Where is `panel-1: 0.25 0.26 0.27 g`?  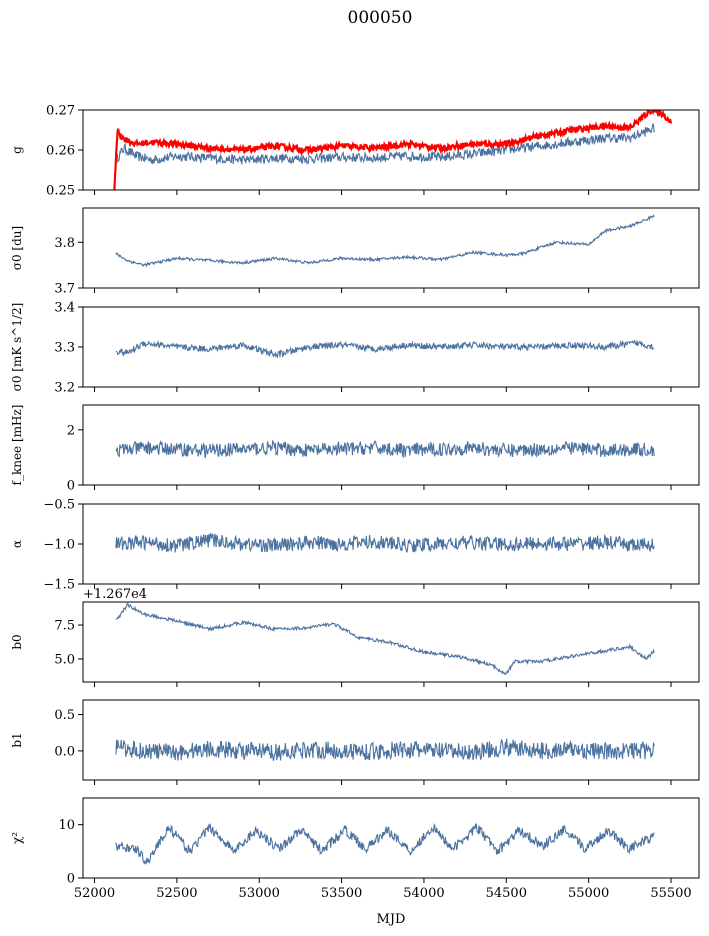
panel-1: 0.25 0.26 0.27 g is located at coordinates (355, 151).